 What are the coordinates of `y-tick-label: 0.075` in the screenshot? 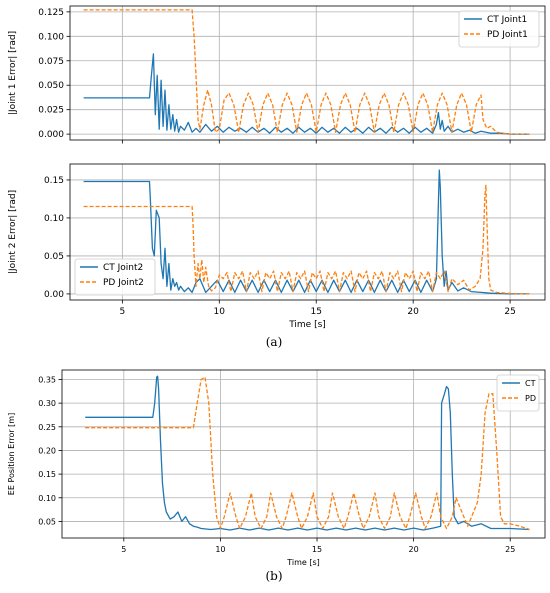 It's located at (51, 62).